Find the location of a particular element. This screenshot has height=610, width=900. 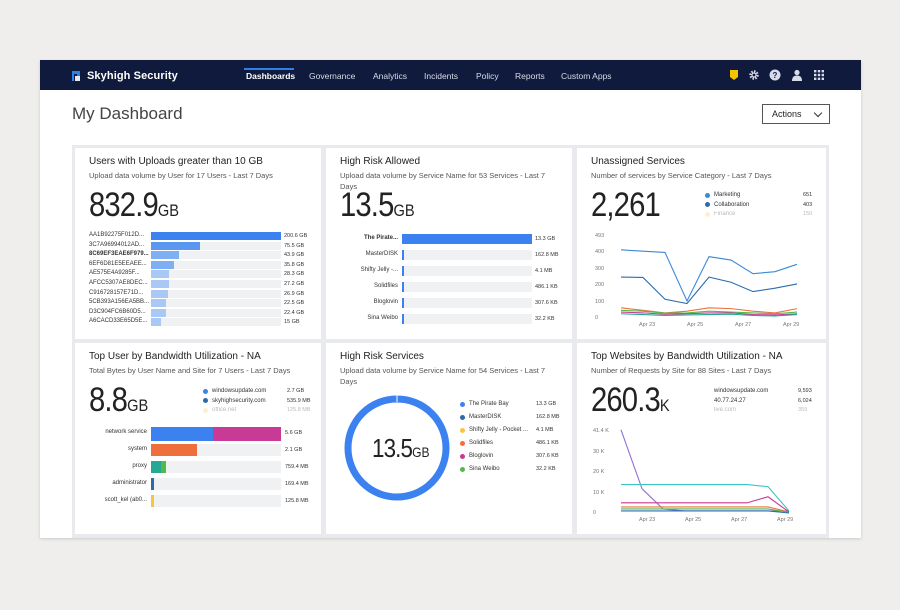

app-grid-icon is located at coordinates (819, 75).